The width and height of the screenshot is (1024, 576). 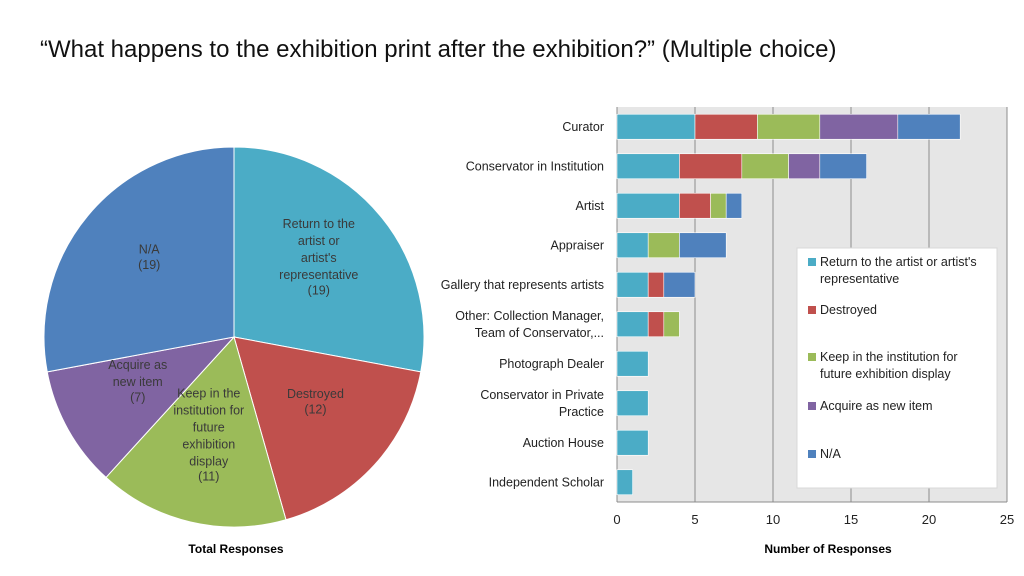 I want to click on x-tick-label: 25, so click(x=1007, y=519).